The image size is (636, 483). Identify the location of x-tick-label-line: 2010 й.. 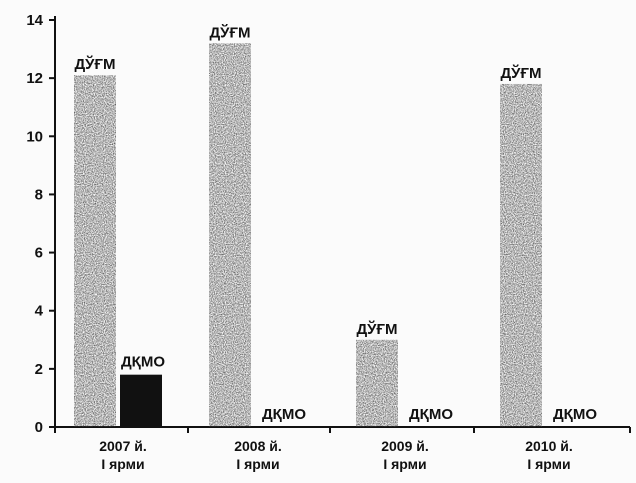
(549, 446).